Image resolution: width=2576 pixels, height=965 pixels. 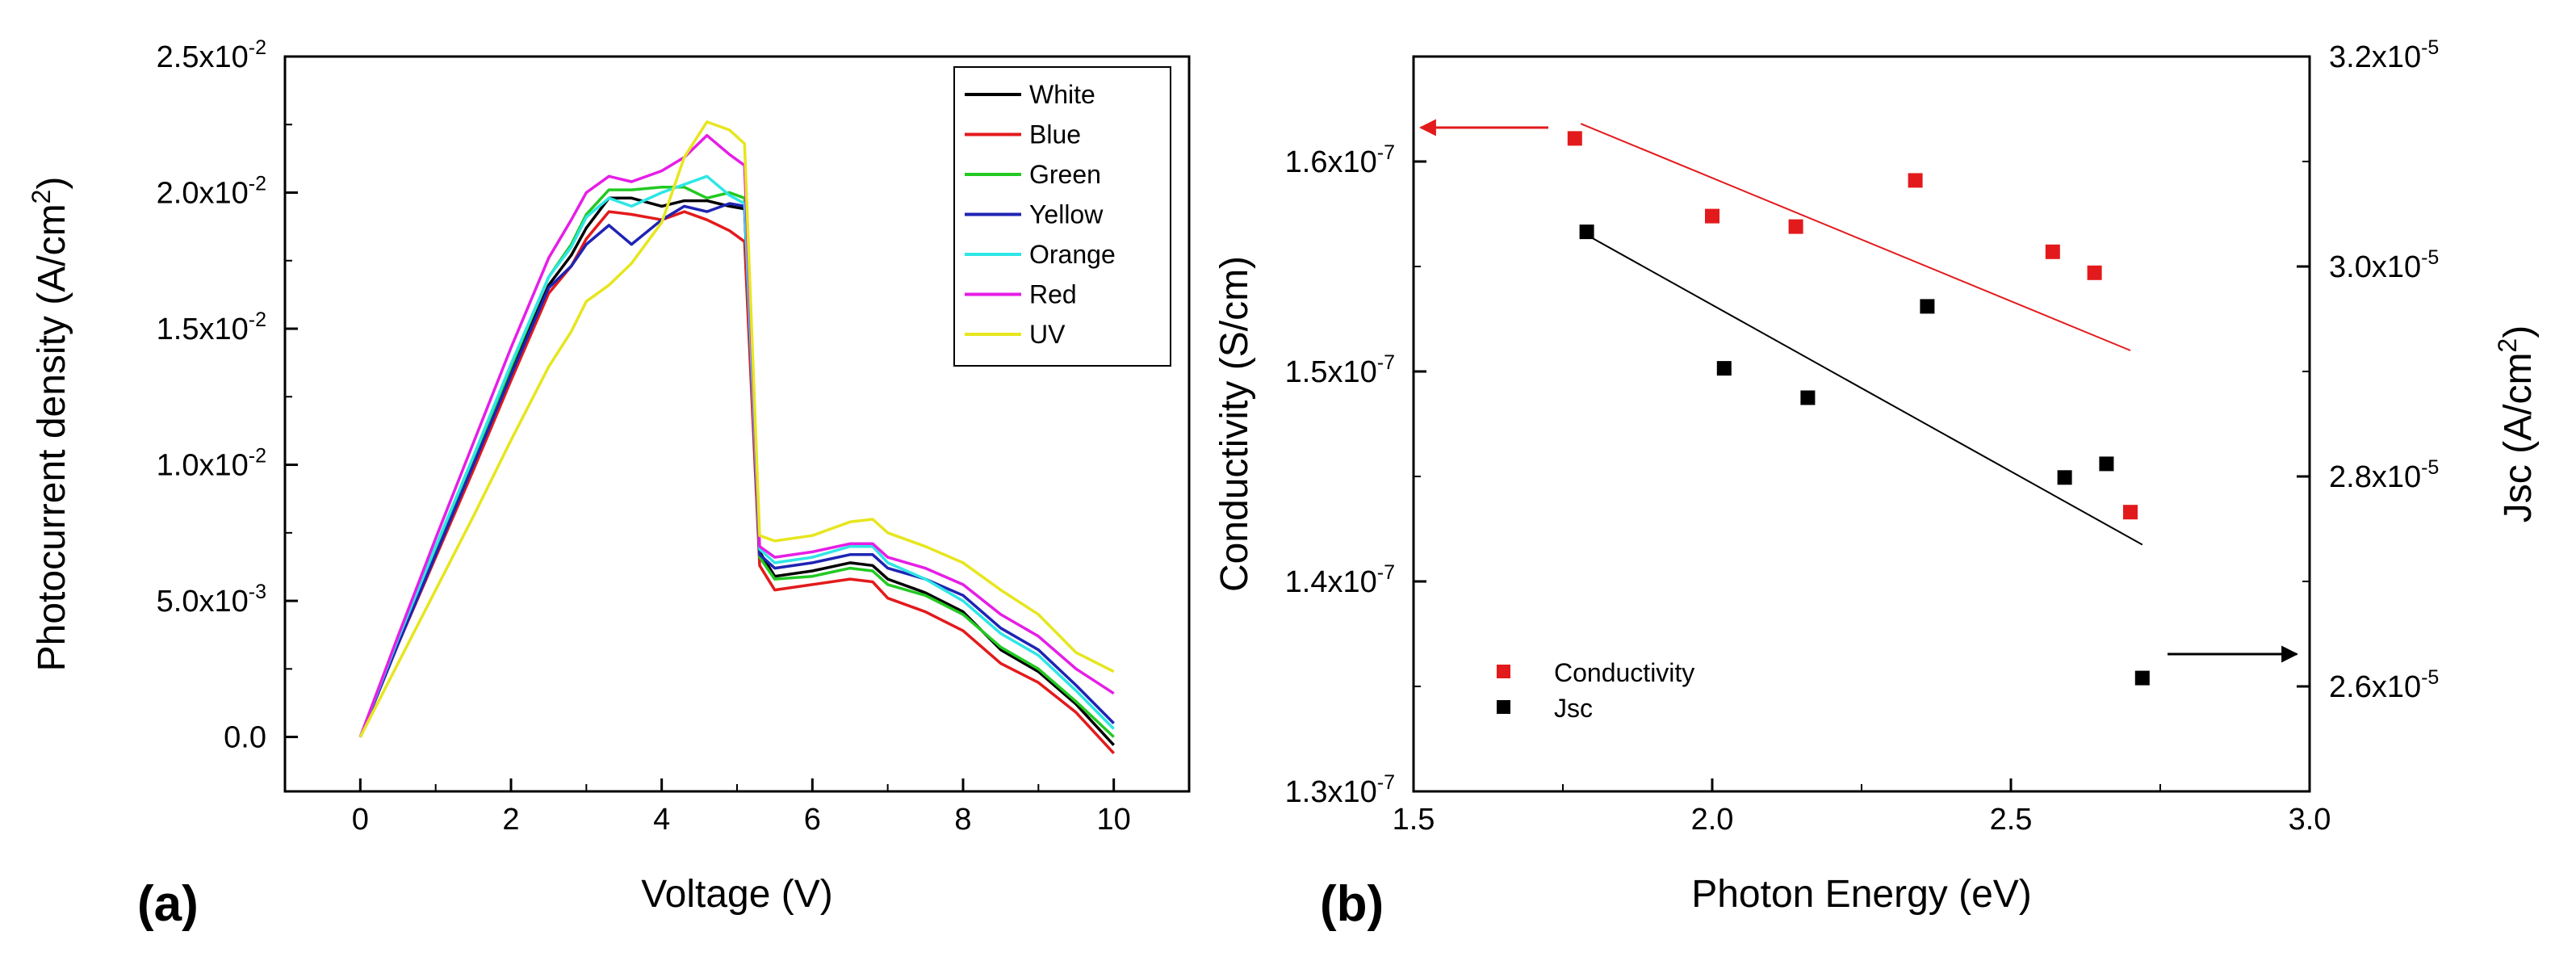 What do you see at coordinates (1595, 690) in the screenshot?
I see `chart-b-legend: Conductivity Jsc` at bounding box center [1595, 690].